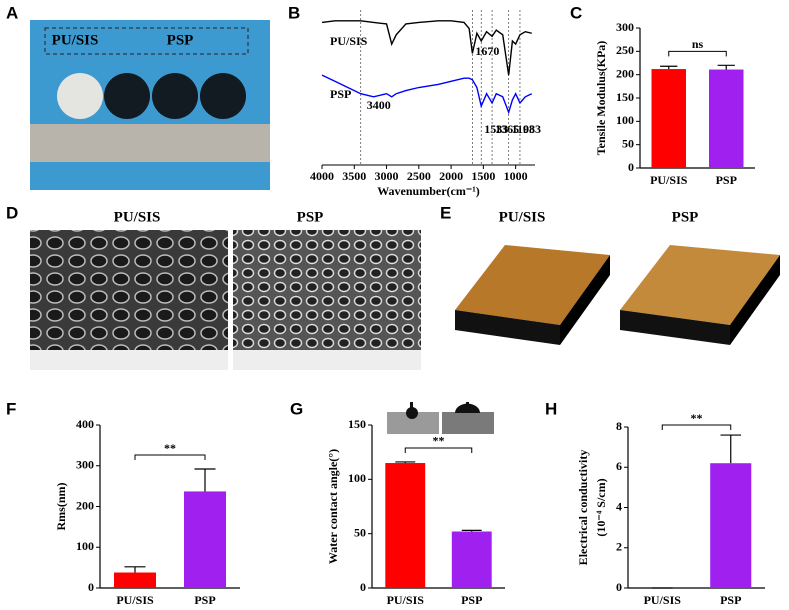 The width and height of the screenshot is (789, 610). What do you see at coordinates (387, 176) in the screenshot?
I see `x-tick-label: 3000` at bounding box center [387, 176].